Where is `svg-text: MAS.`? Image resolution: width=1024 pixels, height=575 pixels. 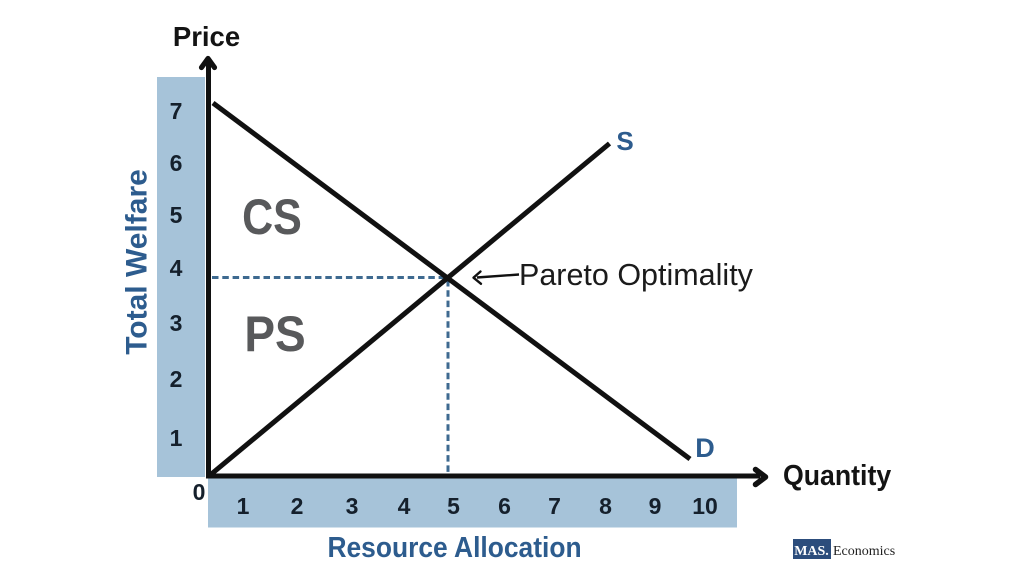
svg-text: MAS. is located at coordinates (811, 551).